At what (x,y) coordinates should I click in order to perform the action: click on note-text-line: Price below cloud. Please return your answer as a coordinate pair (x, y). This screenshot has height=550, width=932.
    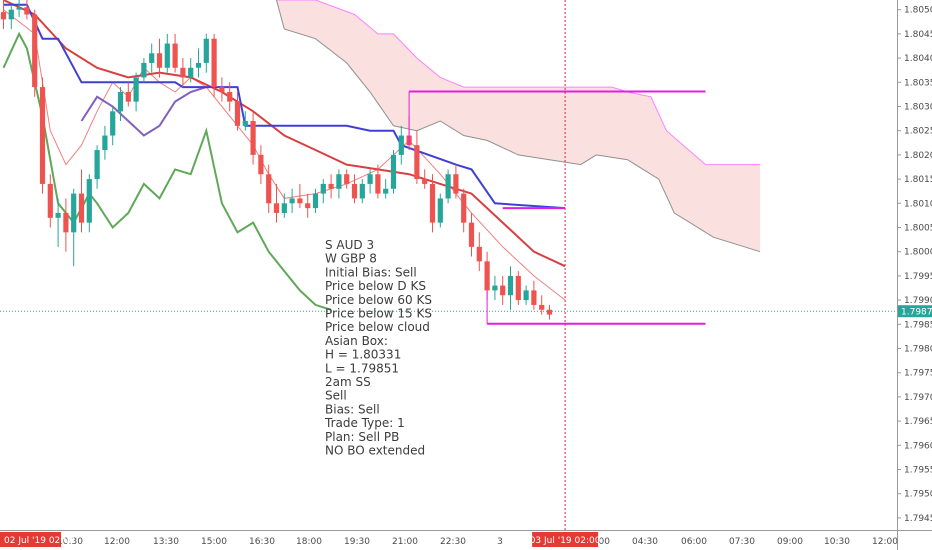
    Looking at the image, I should click on (377, 327).